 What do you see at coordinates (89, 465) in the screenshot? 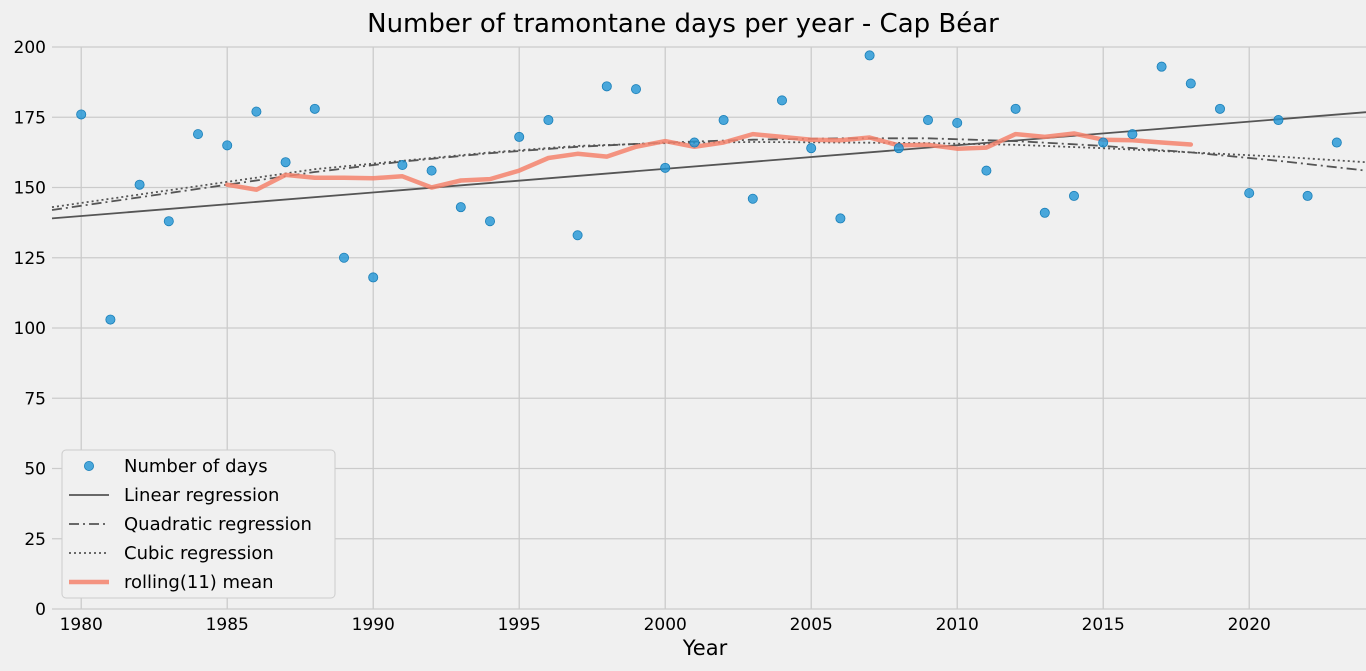
I see `legend-marker` at bounding box center [89, 465].